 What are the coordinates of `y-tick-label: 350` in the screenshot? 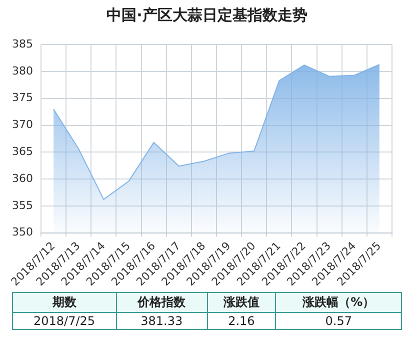 It's located at (22, 232).